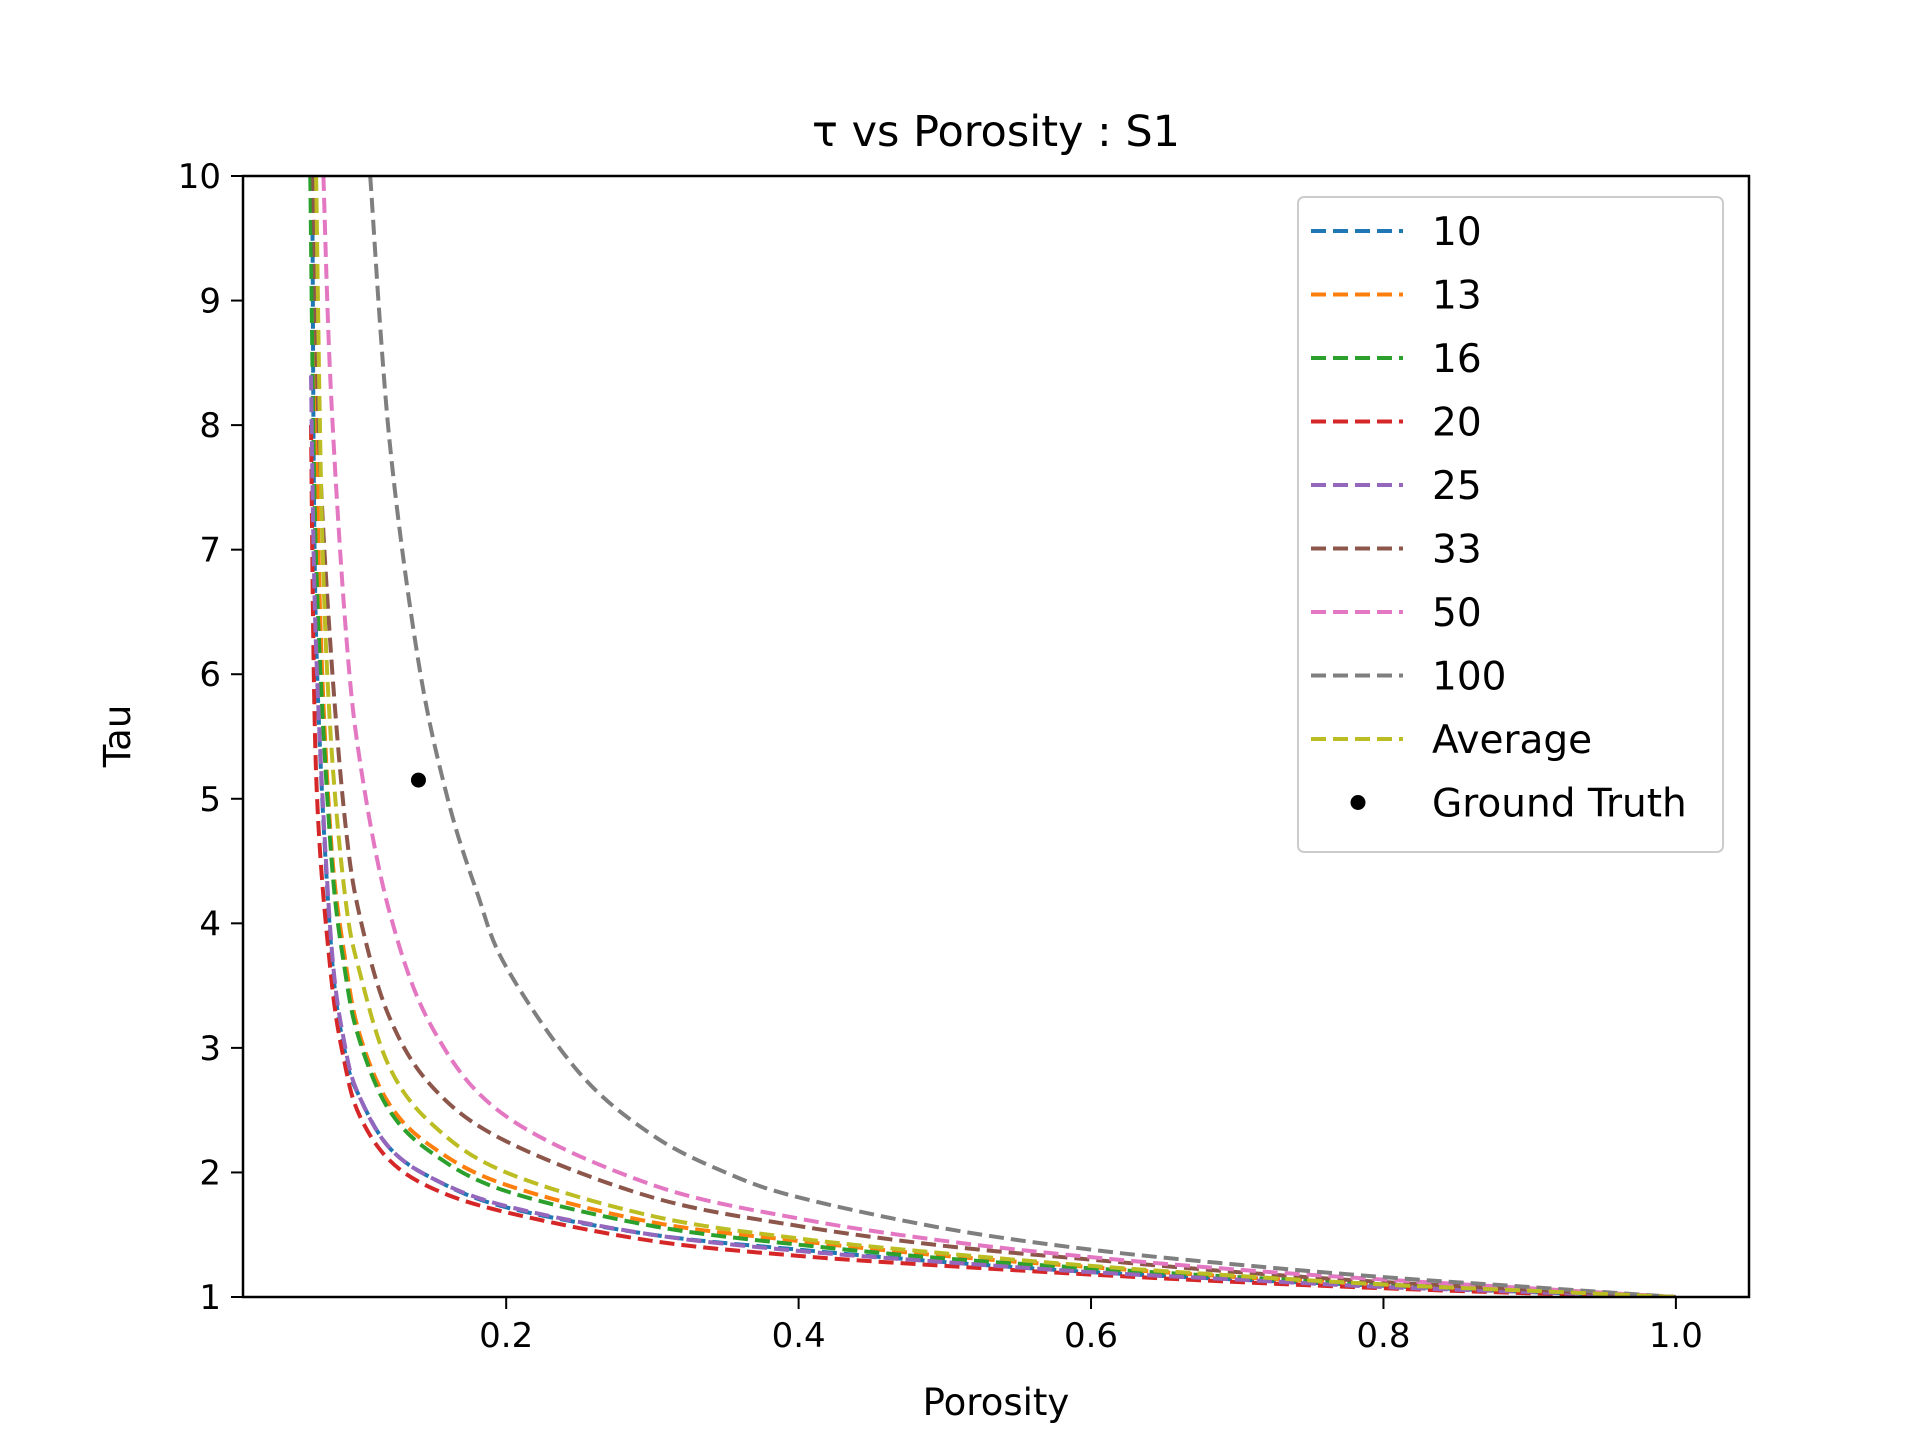  I want to click on x-tick-label: 0.6, so click(1091, 1336).